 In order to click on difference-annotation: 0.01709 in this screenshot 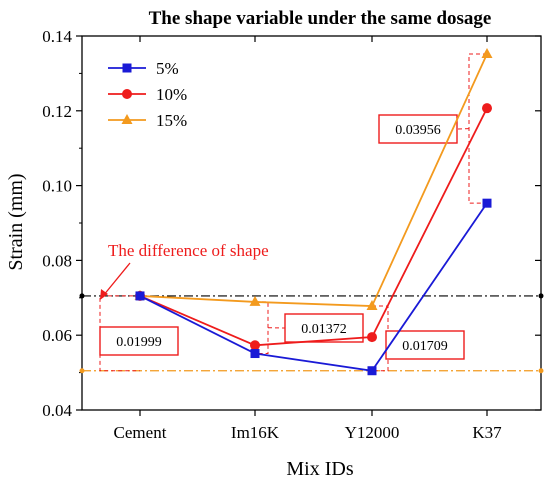, I will do `click(418, 338)`.